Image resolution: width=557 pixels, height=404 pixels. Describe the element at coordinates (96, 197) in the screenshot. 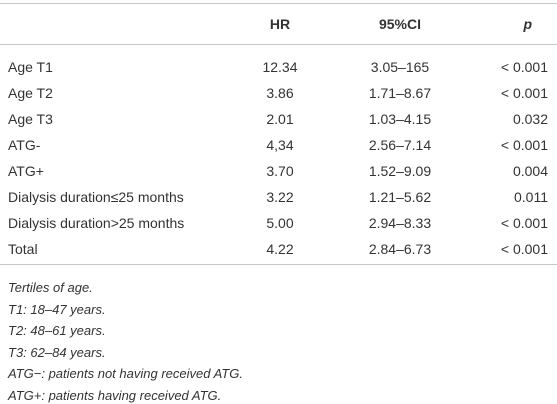

I see `row-label: Dialysis duration≤25 months` at that location.